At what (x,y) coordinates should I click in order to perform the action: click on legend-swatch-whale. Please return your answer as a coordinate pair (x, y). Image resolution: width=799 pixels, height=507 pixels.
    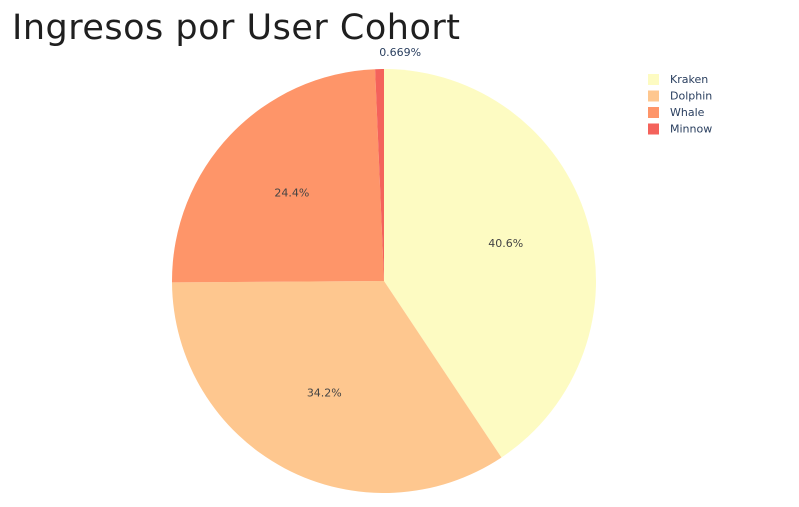
    Looking at the image, I should click on (653, 112).